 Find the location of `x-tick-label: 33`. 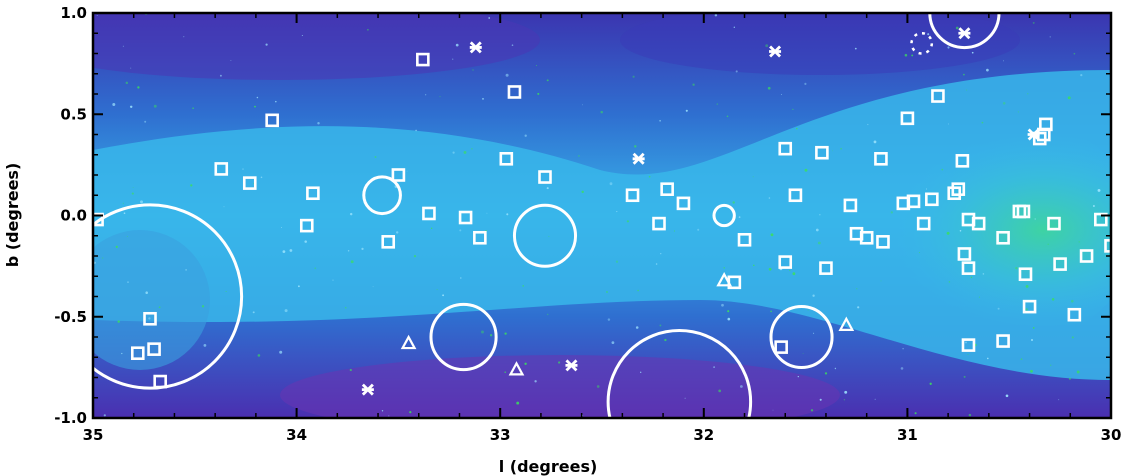

x-tick-label: 33 is located at coordinates (500, 435).